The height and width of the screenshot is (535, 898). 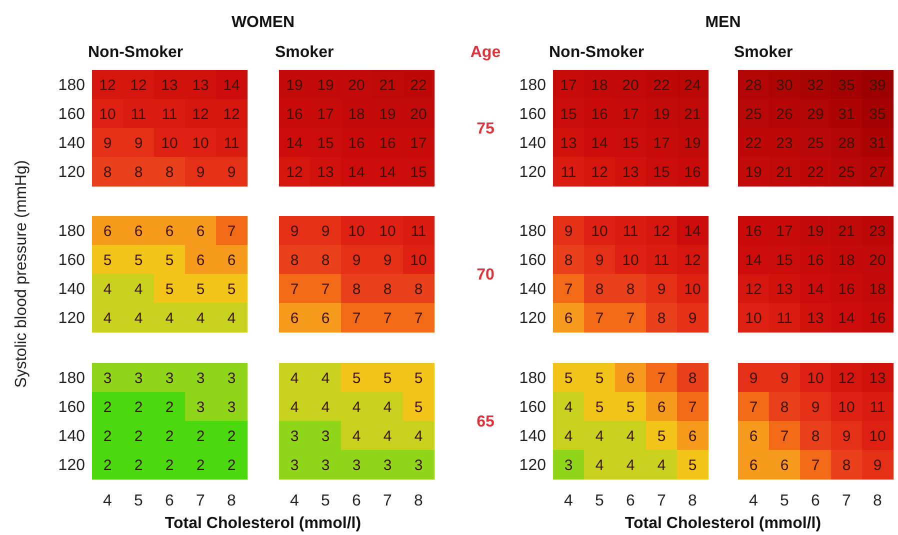 I want to click on x-tick-label: 6, so click(x=357, y=501).